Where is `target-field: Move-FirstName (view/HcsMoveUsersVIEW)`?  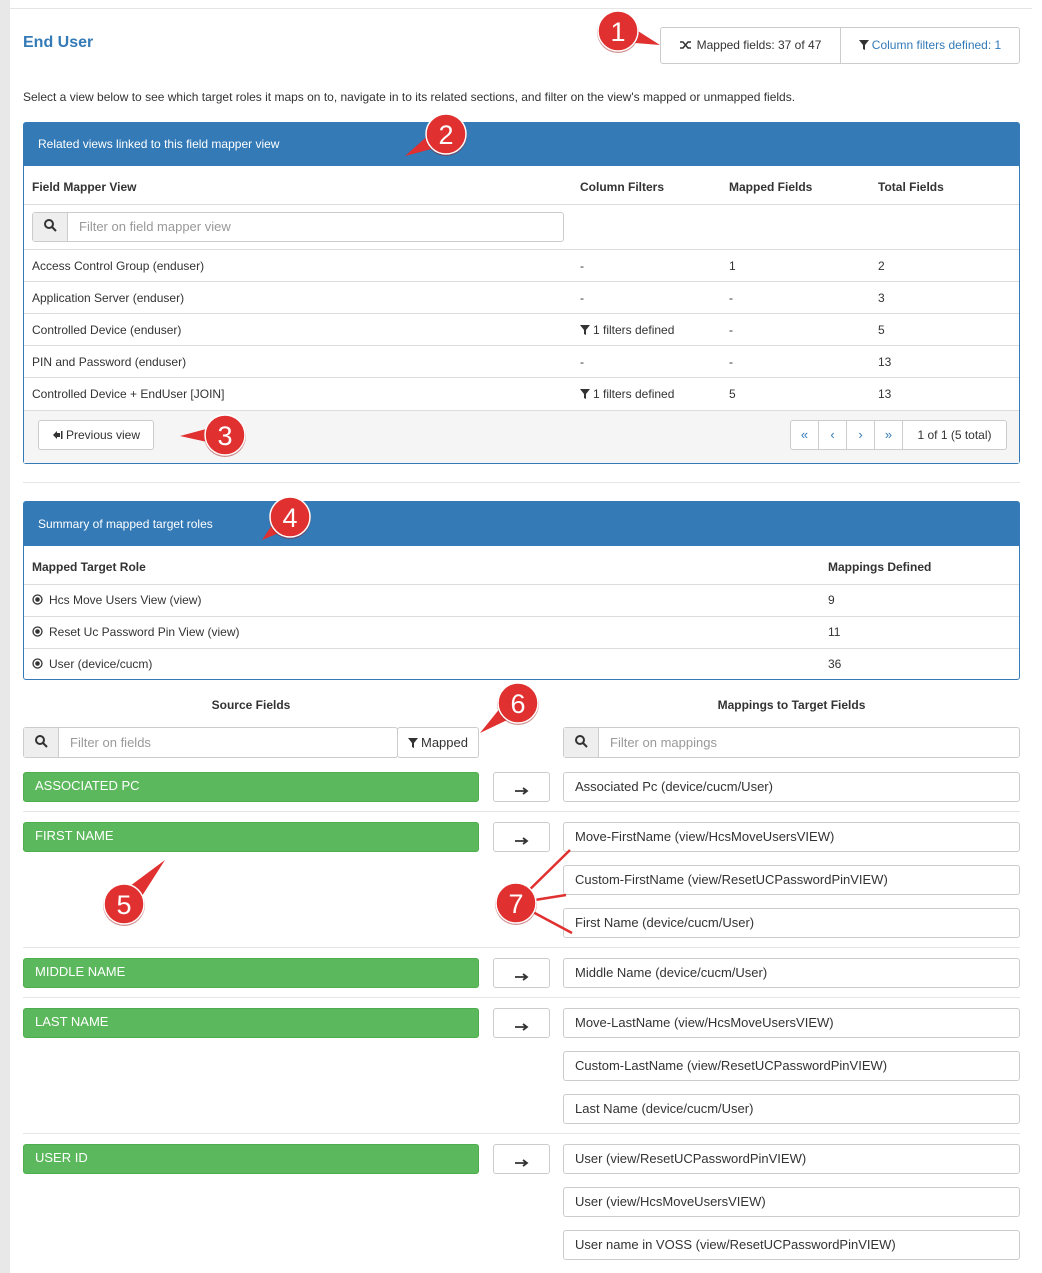 target-field: Move-FirstName (view/HcsMoveUsersVIEW) is located at coordinates (791, 837).